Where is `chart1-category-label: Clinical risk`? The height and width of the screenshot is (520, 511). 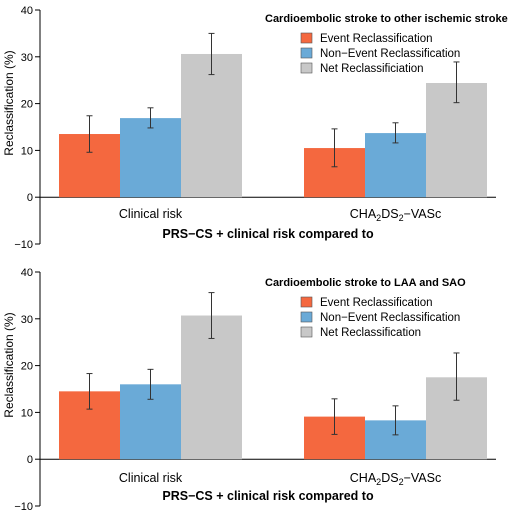
chart1-category-label: Clinical risk is located at coordinates (151, 214).